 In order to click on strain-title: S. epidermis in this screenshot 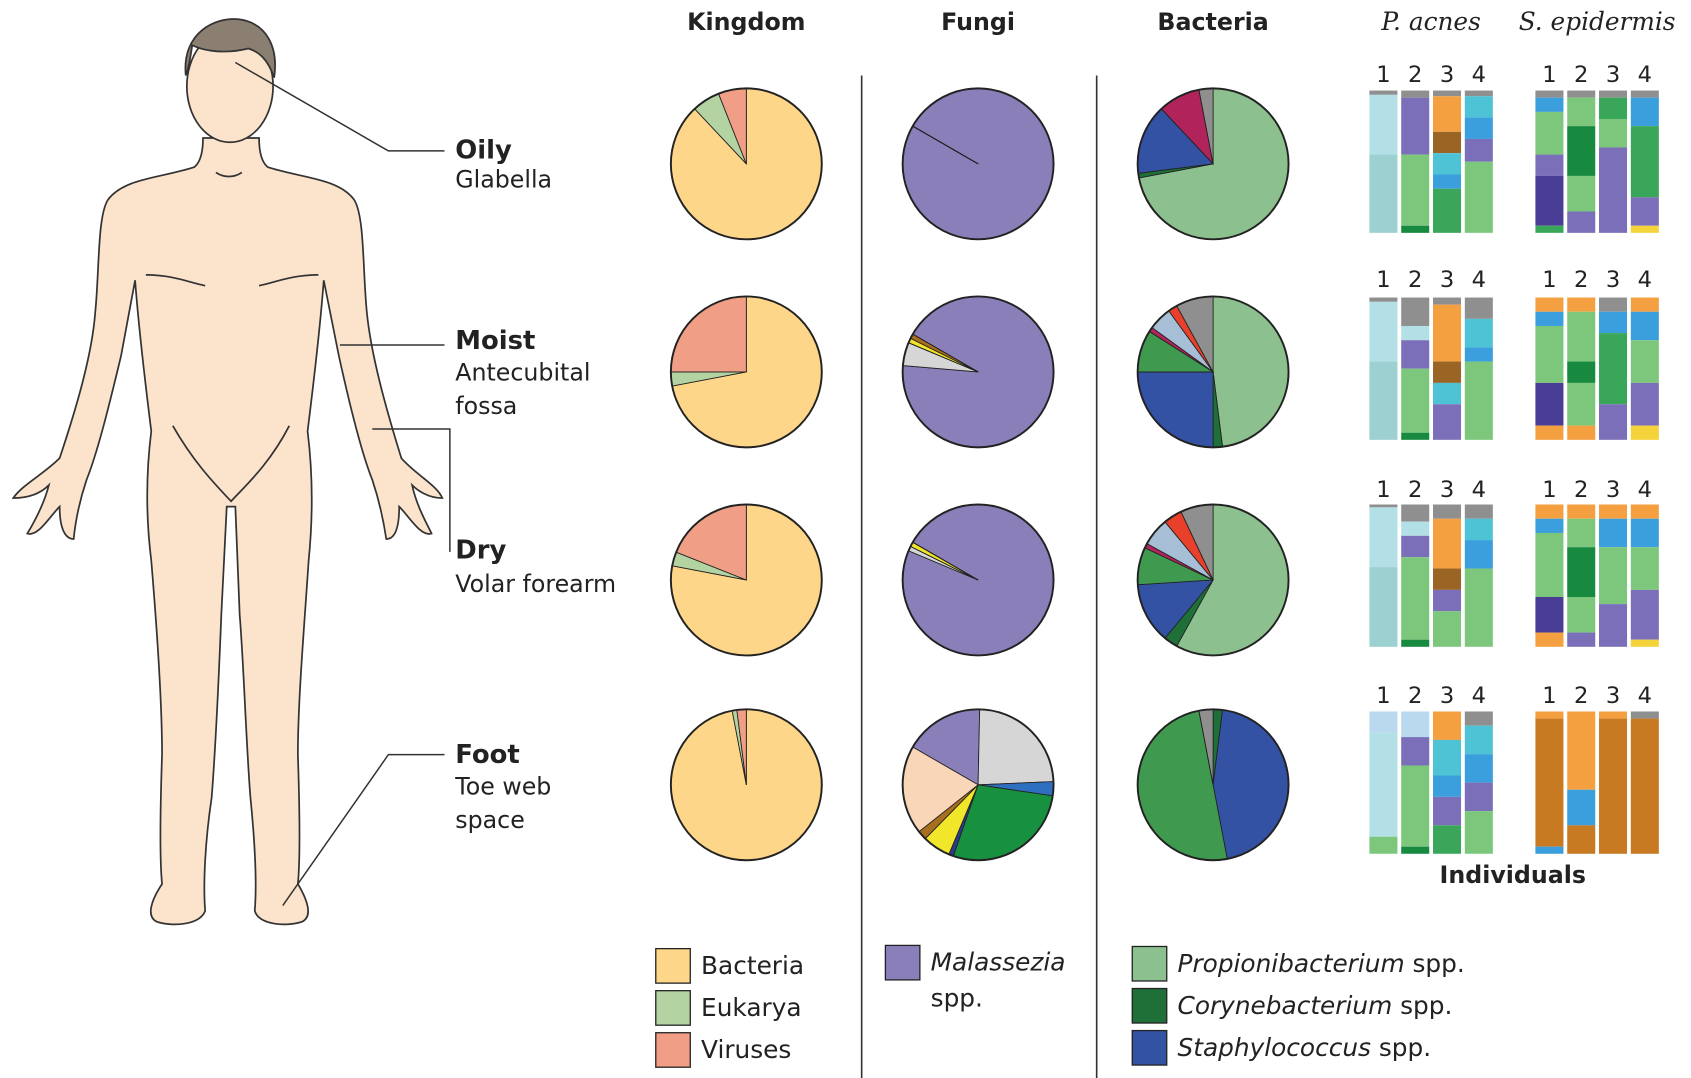, I will do `click(1597, 21)`.